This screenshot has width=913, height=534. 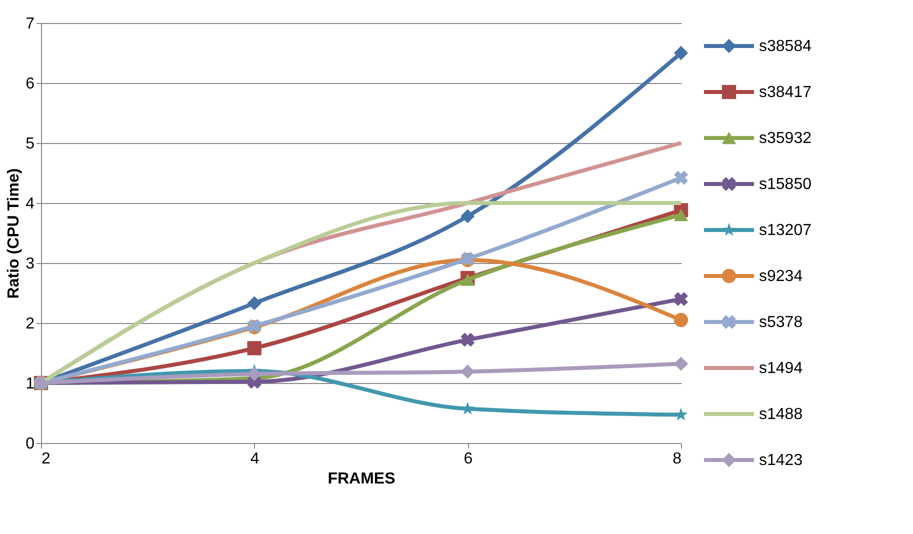 What do you see at coordinates (781, 460) in the screenshot?
I see `legend-label: s1423` at bounding box center [781, 460].